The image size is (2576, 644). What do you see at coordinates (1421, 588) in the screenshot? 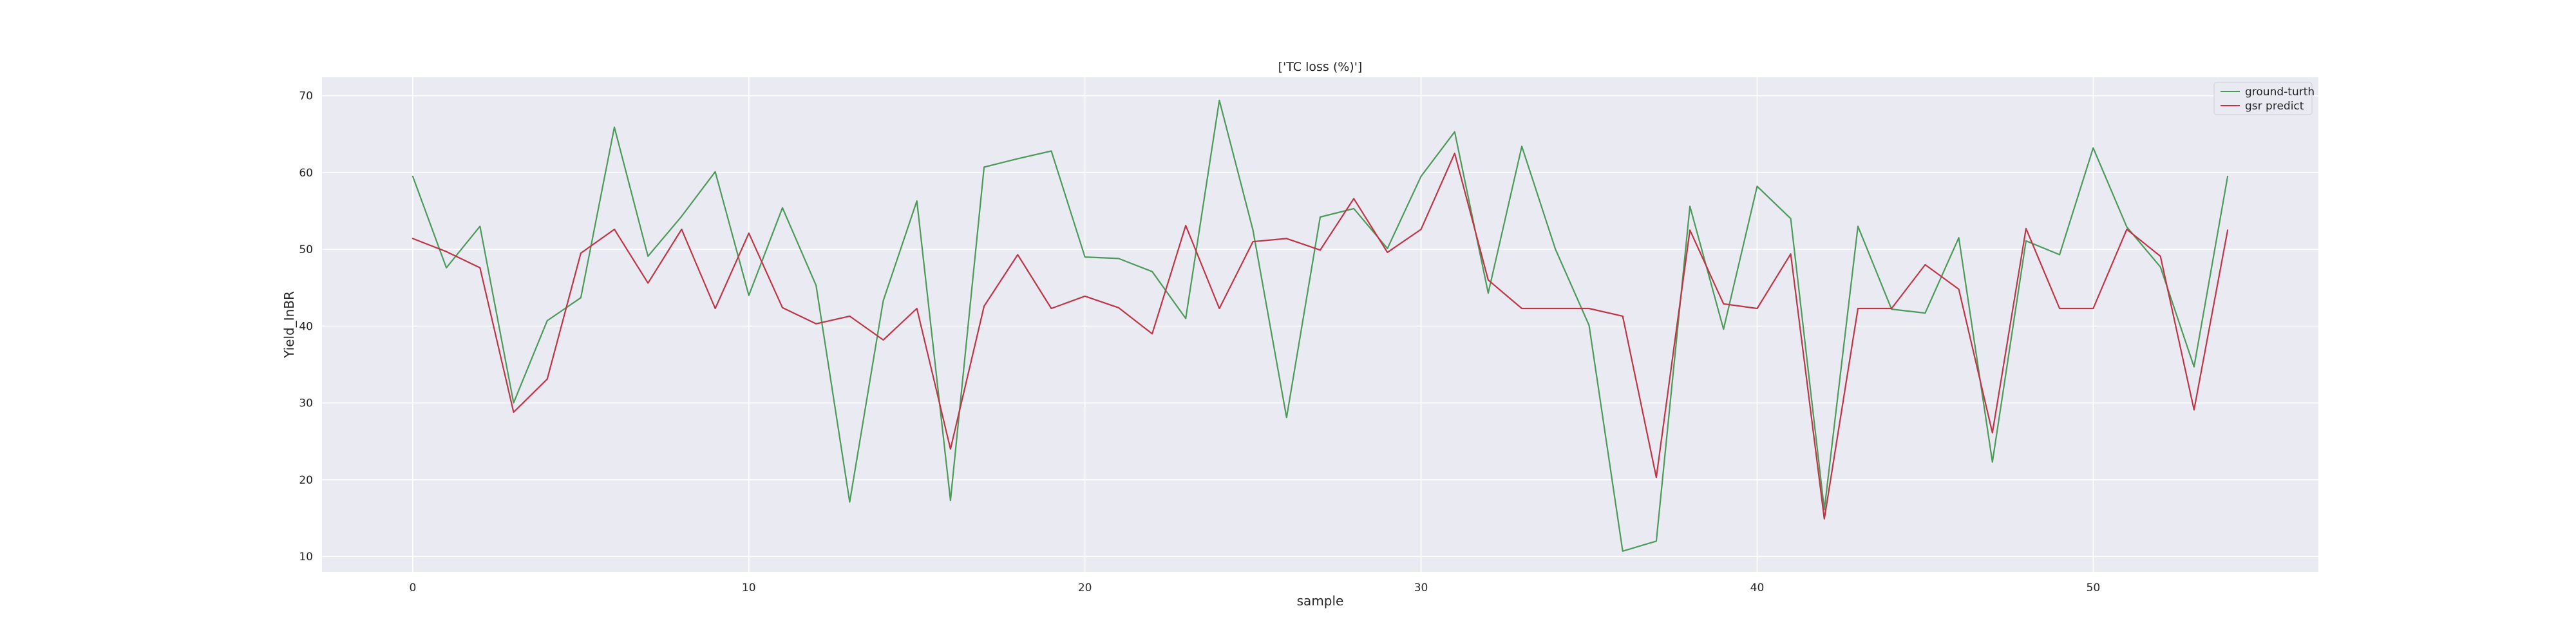
I see `x-tick-label: 30` at bounding box center [1421, 588].